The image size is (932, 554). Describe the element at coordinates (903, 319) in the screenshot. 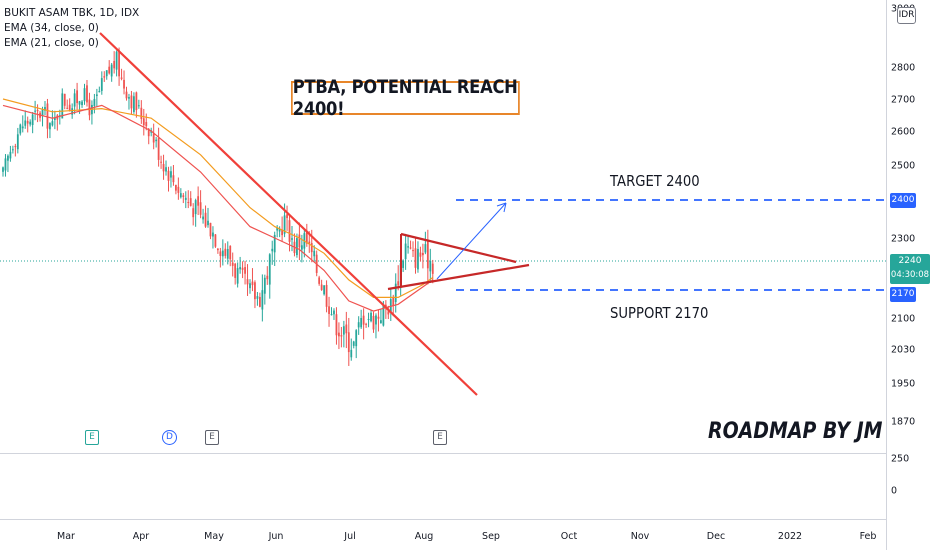

I see `price-tick-label: 2100` at that location.